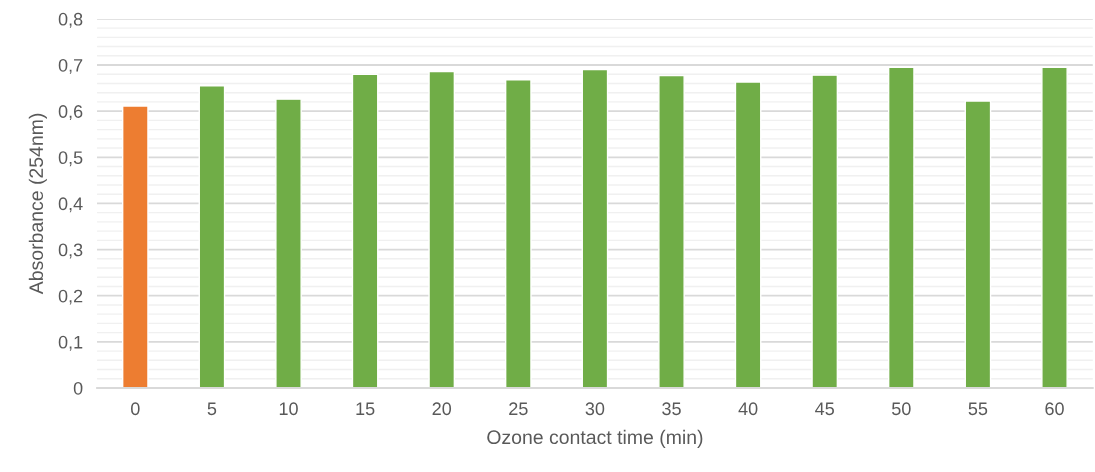 This screenshot has height=472, width=1095. Describe the element at coordinates (70, 66) in the screenshot. I see `y-tick-label: 0,7` at that location.